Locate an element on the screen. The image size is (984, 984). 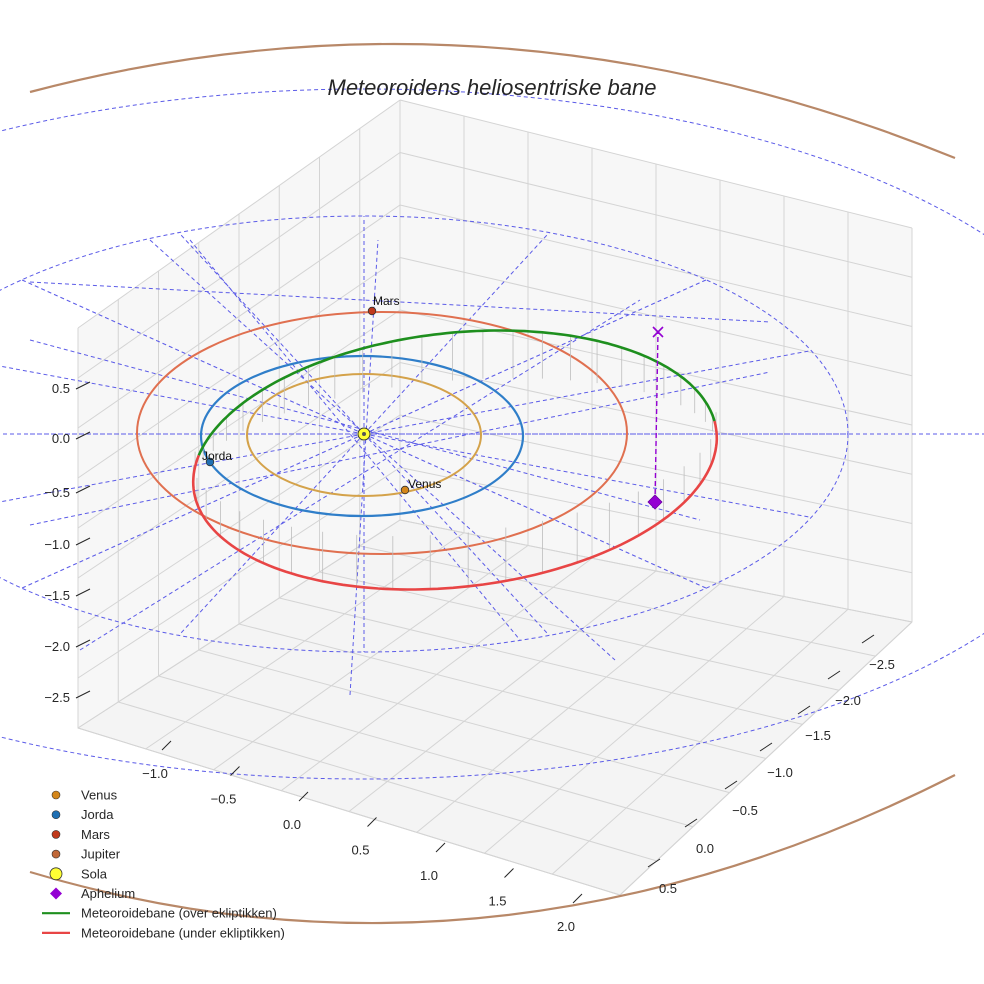
meteoroid-orbit is located at coordinates (455, 460).